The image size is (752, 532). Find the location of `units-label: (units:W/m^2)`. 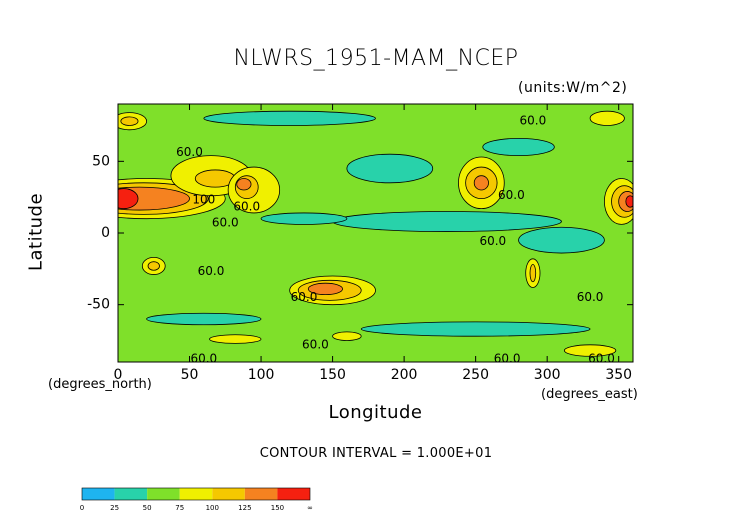

units-label: (units:W/m^2) is located at coordinates (573, 88).